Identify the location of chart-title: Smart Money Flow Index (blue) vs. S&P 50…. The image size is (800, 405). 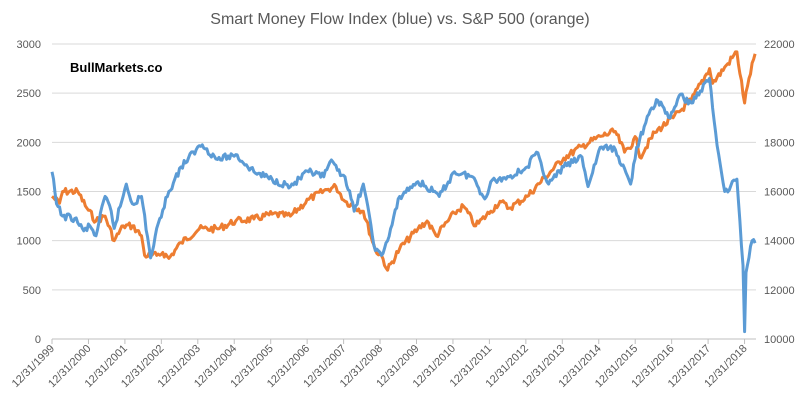
(399, 19).